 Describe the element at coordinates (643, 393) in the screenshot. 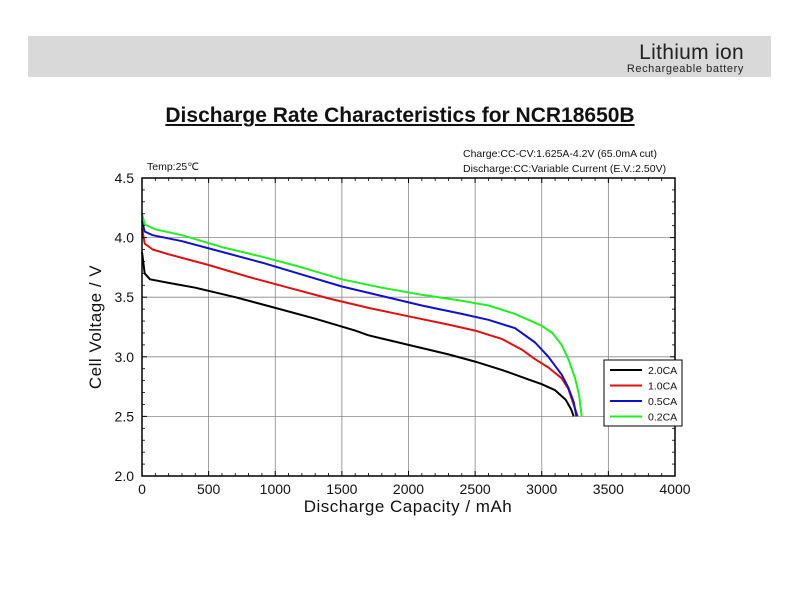

I see `legend: 2.0CA 1.0CA 0.5CA 0.2CA` at that location.